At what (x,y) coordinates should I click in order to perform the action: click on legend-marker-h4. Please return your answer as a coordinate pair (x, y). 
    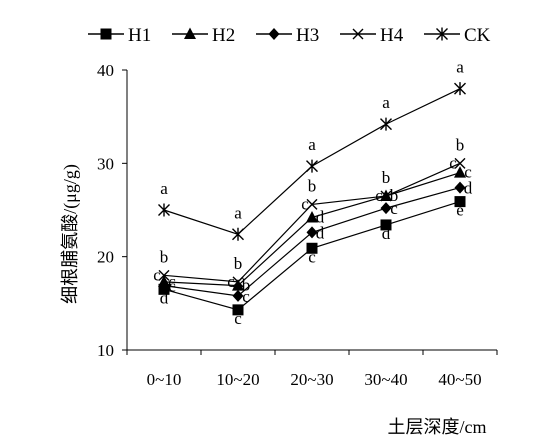
    Looking at the image, I should click on (358, 34).